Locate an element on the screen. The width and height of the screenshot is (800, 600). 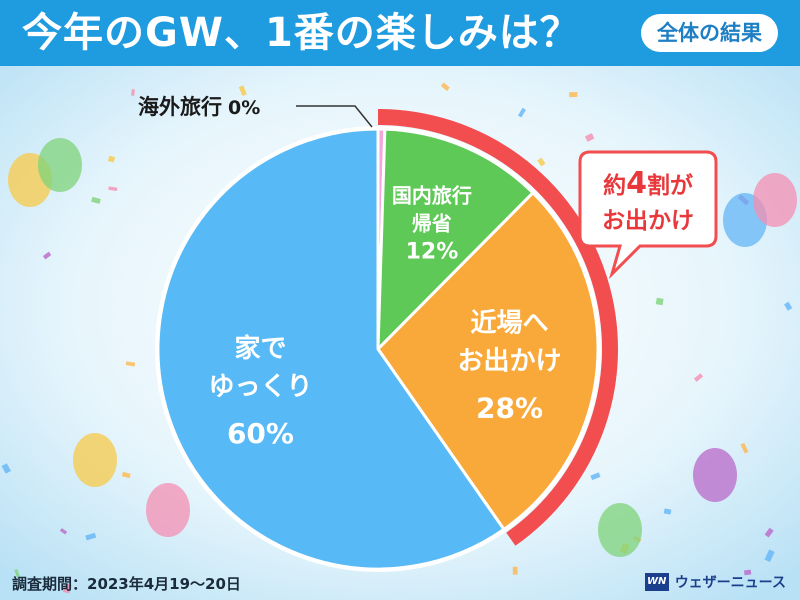
header-bar: 今年のGW、1番の楽しみは？ 全体の結果 is located at coordinates (400, 33).